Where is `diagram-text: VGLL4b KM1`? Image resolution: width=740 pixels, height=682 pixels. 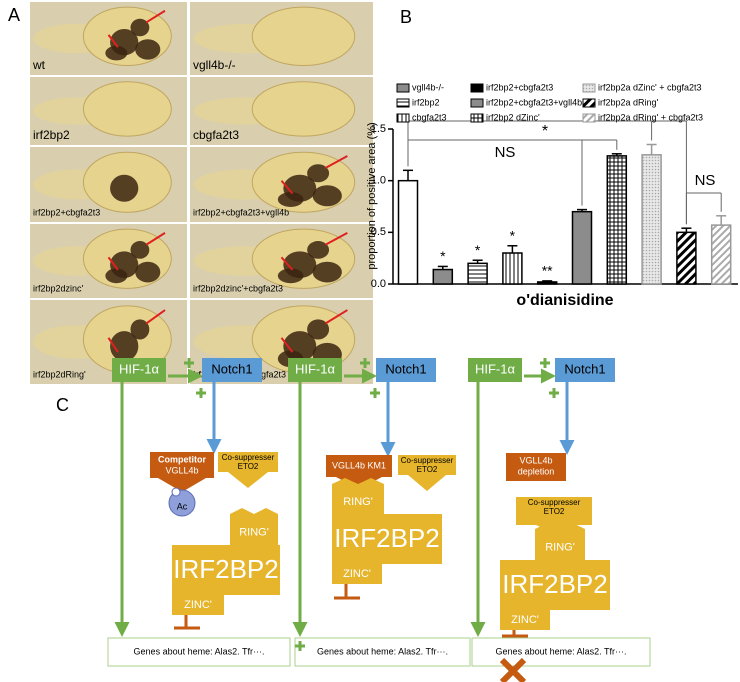 diagram-text: VGLL4b KM1 is located at coordinates (359, 465).